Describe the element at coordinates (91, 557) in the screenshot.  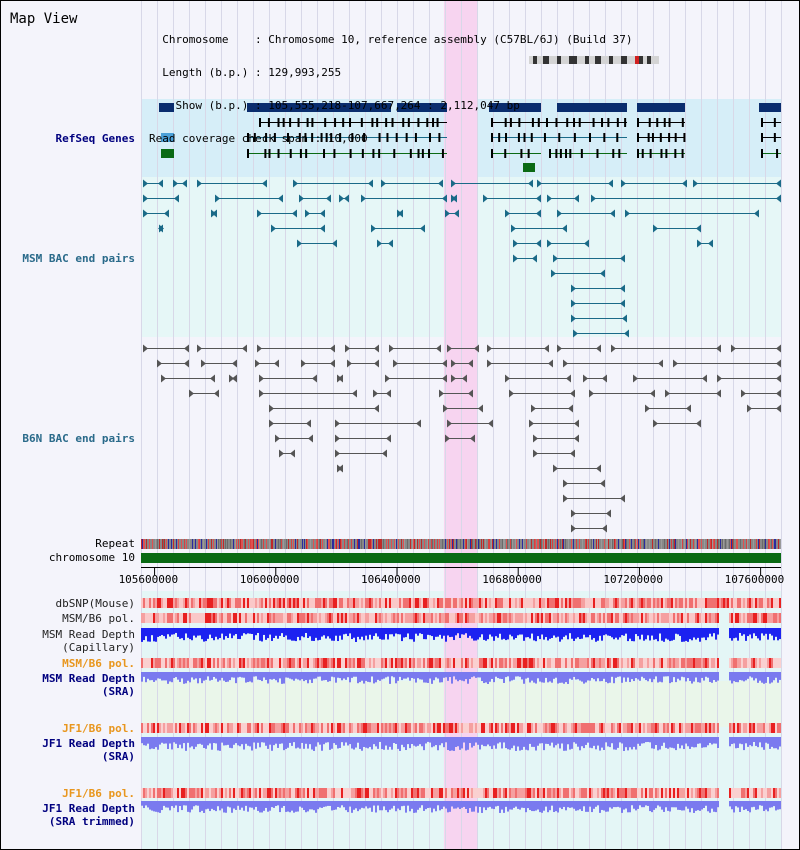
I see `track-label-chromosome: chromosome 10` at that location.